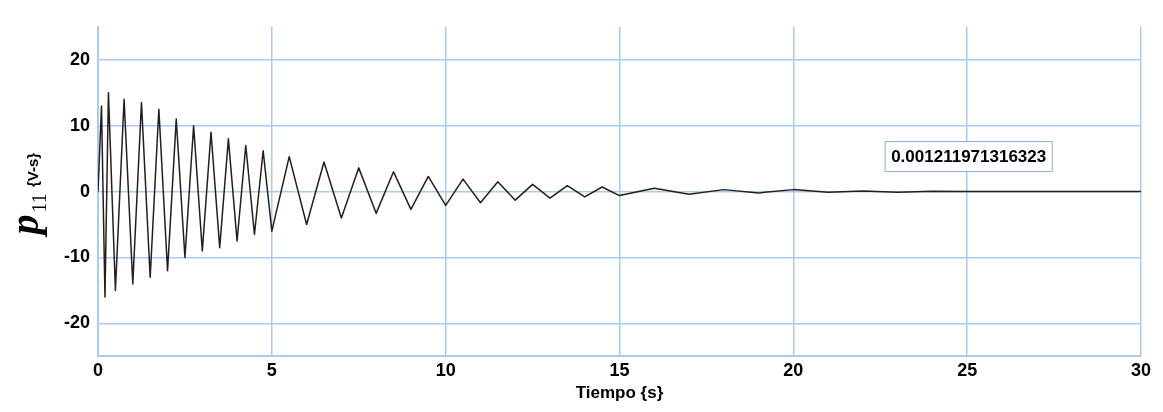 The image size is (1163, 412). Describe the element at coordinates (969, 157) in the screenshot. I see `annotation: 0.001211971316323` at that location.